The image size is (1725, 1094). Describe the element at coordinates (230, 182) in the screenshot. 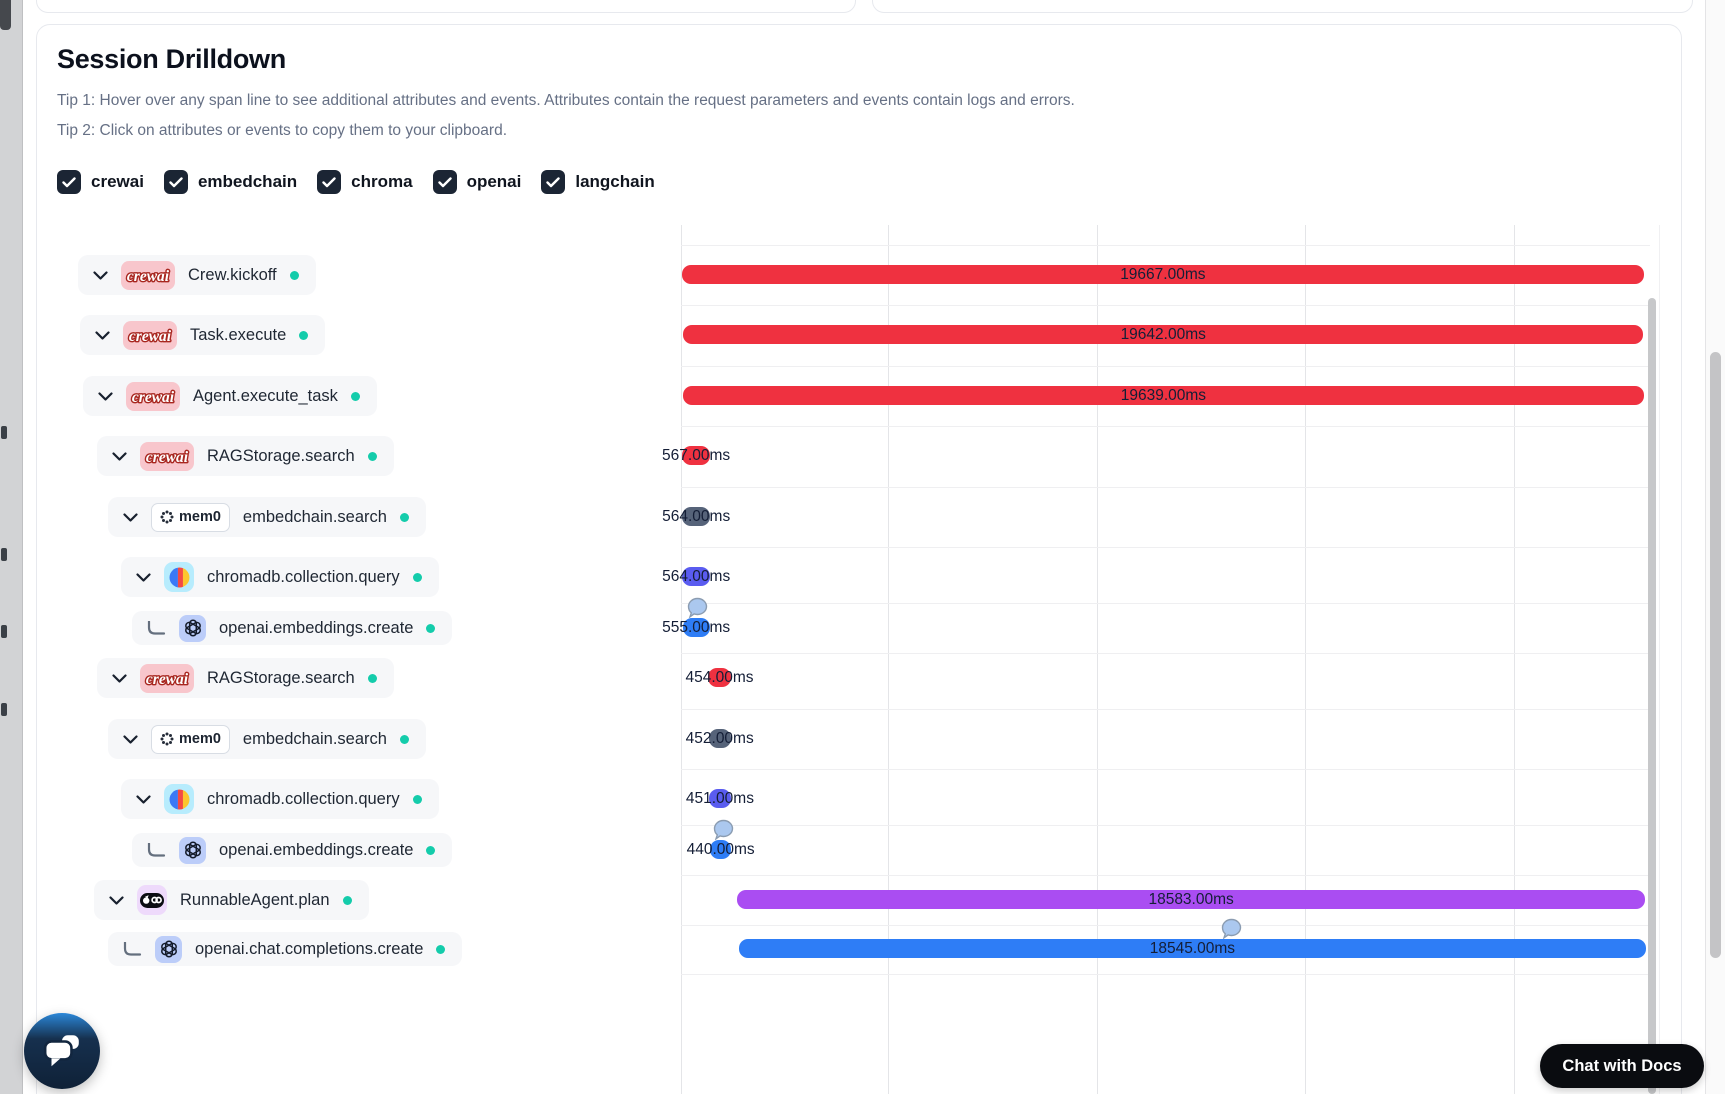

I see `filter-embedchain: embedchain` at that location.